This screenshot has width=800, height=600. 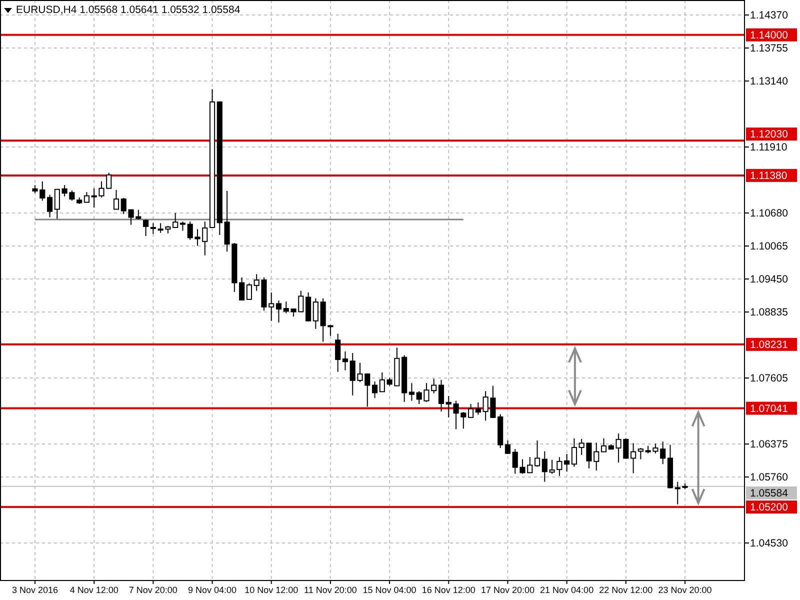 What do you see at coordinates (769, 148) in the screenshot?
I see `y-tick-label: 1.11910` at bounding box center [769, 148].